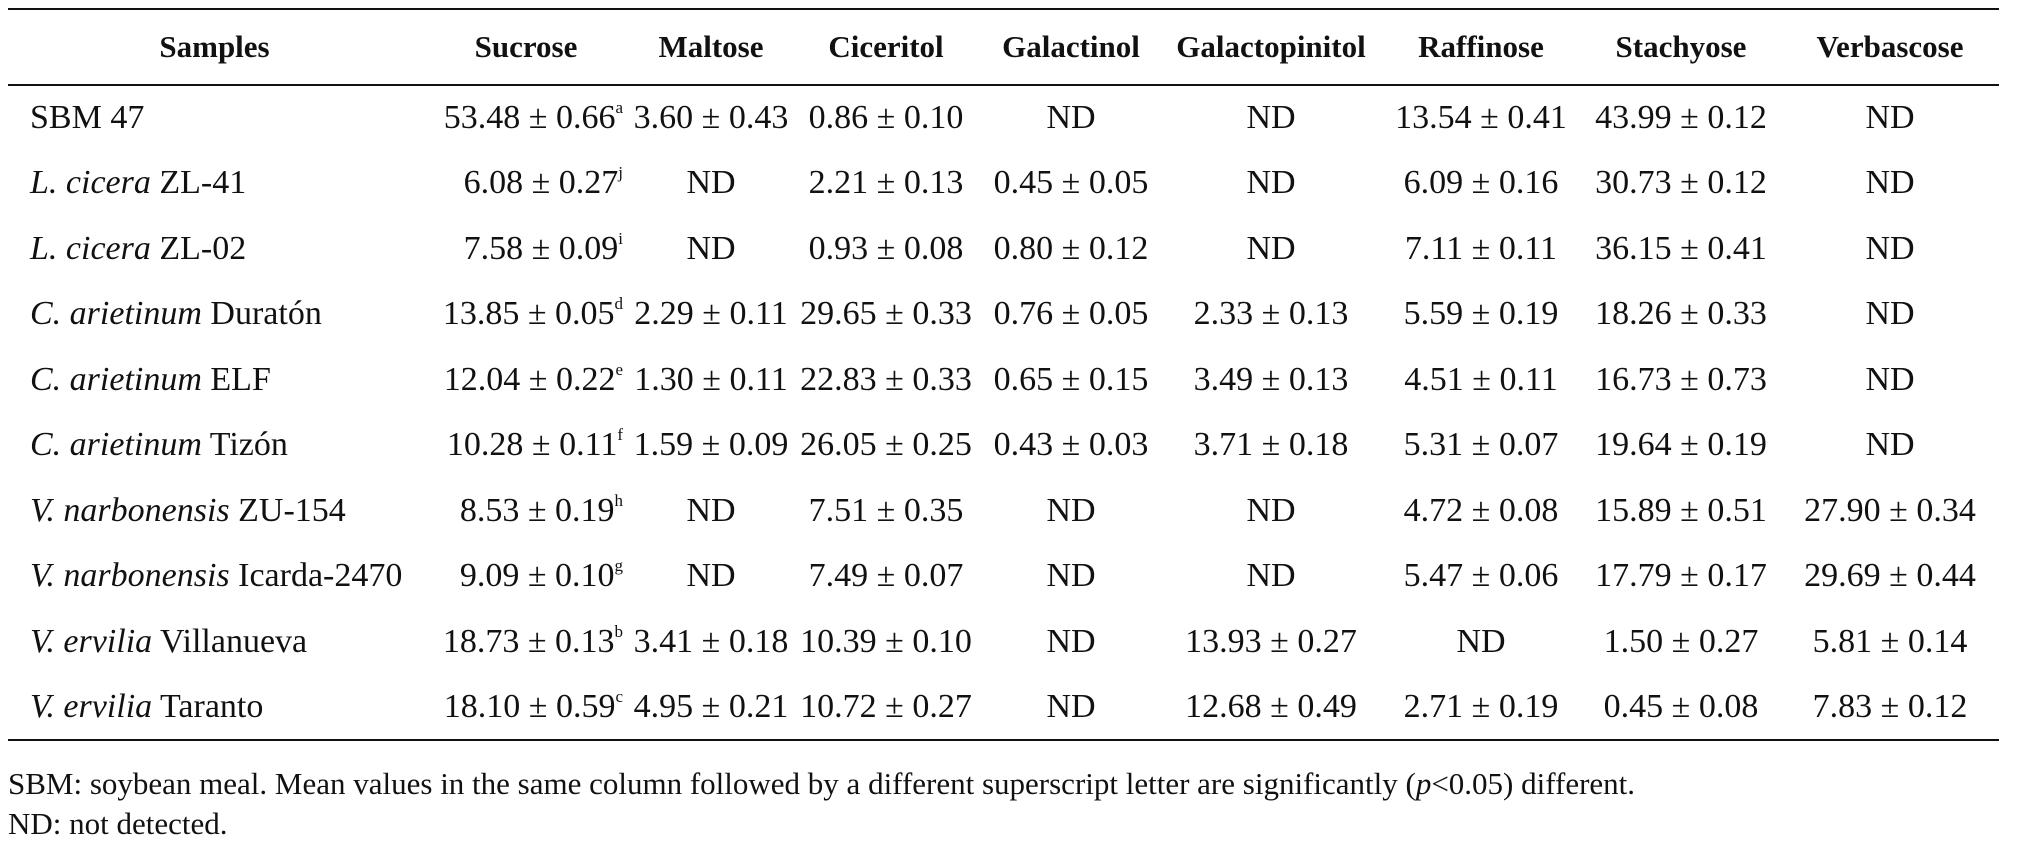 Image resolution: width=2025 pixels, height=850 pixels. What do you see at coordinates (1071, 445) in the screenshot?
I see `galactinol-cell: 0.43 ± 0.03` at bounding box center [1071, 445].